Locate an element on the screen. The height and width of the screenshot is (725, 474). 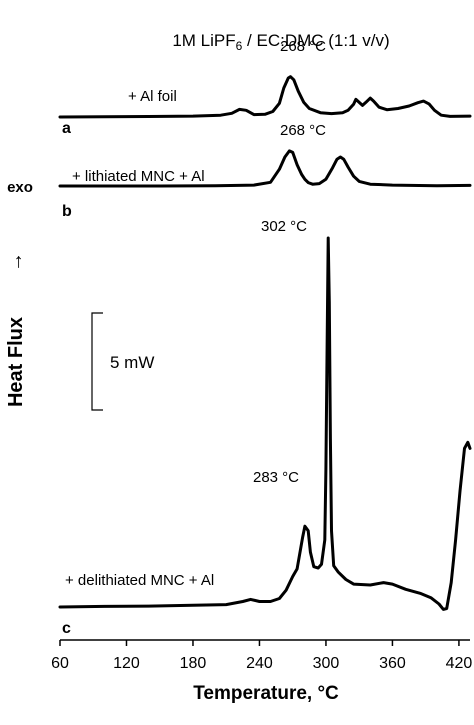
series-name-c: + delithiated MNC + Al is located at coordinates (139, 580).